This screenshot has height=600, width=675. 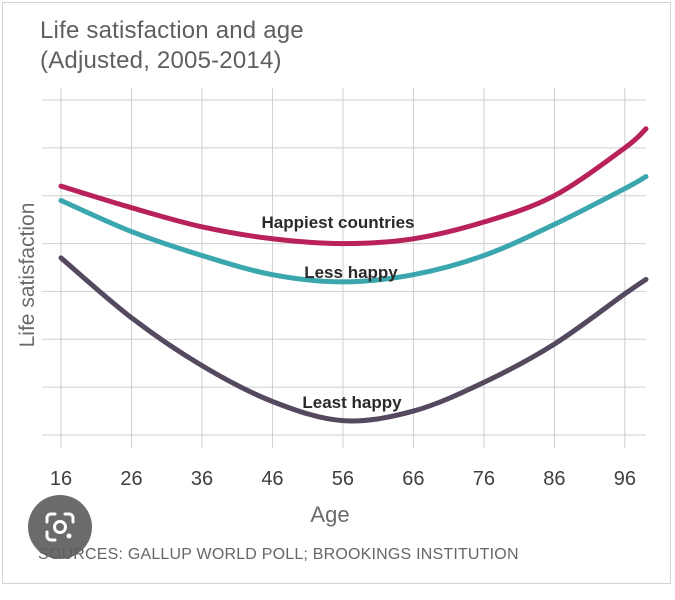 I want to click on x-tick-label: 96, so click(x=625, y=479).